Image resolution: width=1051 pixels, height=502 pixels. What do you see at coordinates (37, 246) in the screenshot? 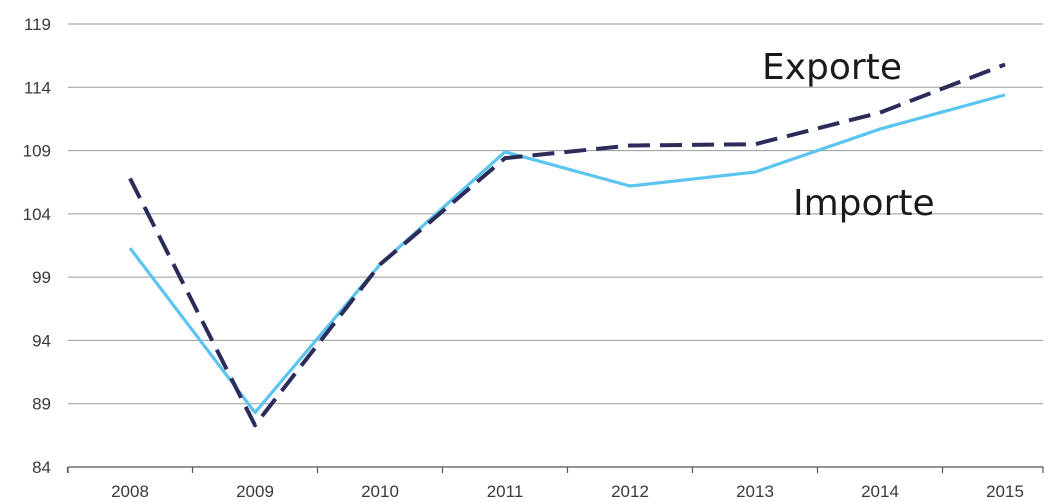
I see `y-tick-labels: 84 89 94 99 104 109 114 119` at bounding box center [37, 246].